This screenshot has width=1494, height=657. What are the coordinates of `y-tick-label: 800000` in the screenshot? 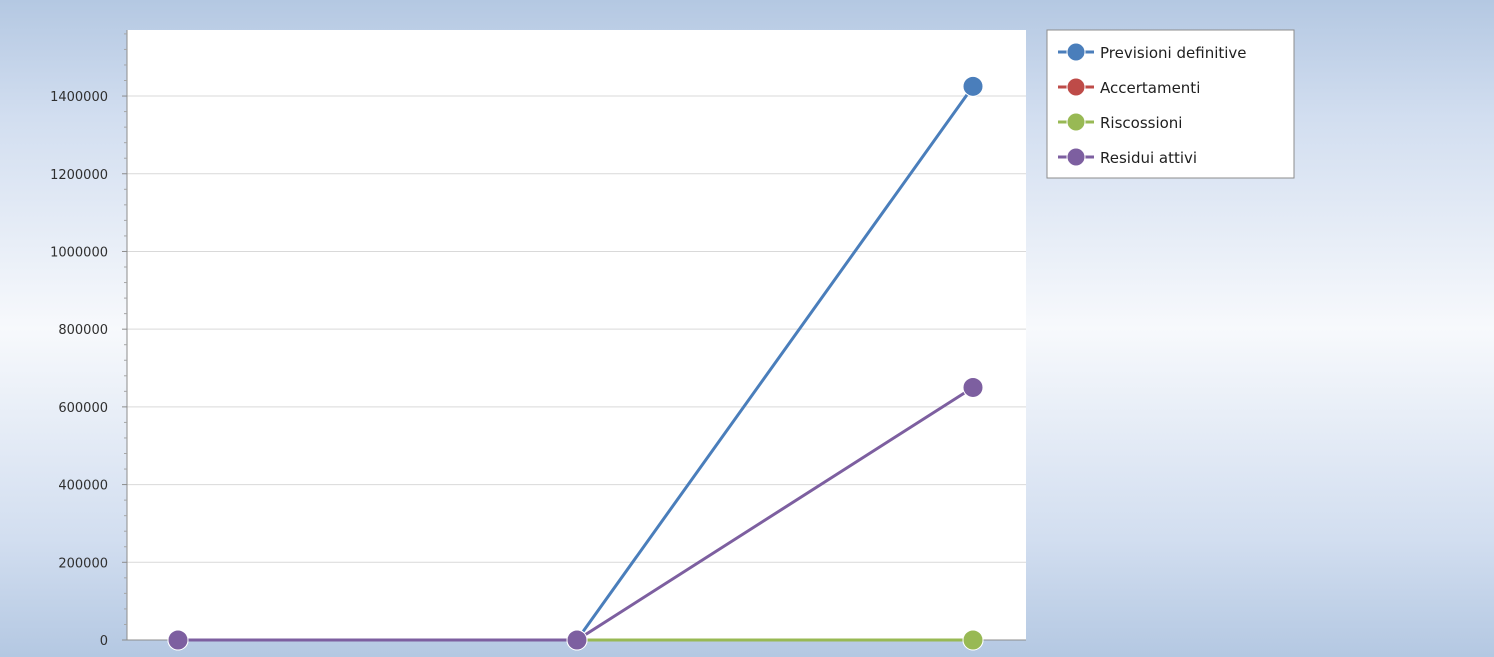 It's located at (83, 330).